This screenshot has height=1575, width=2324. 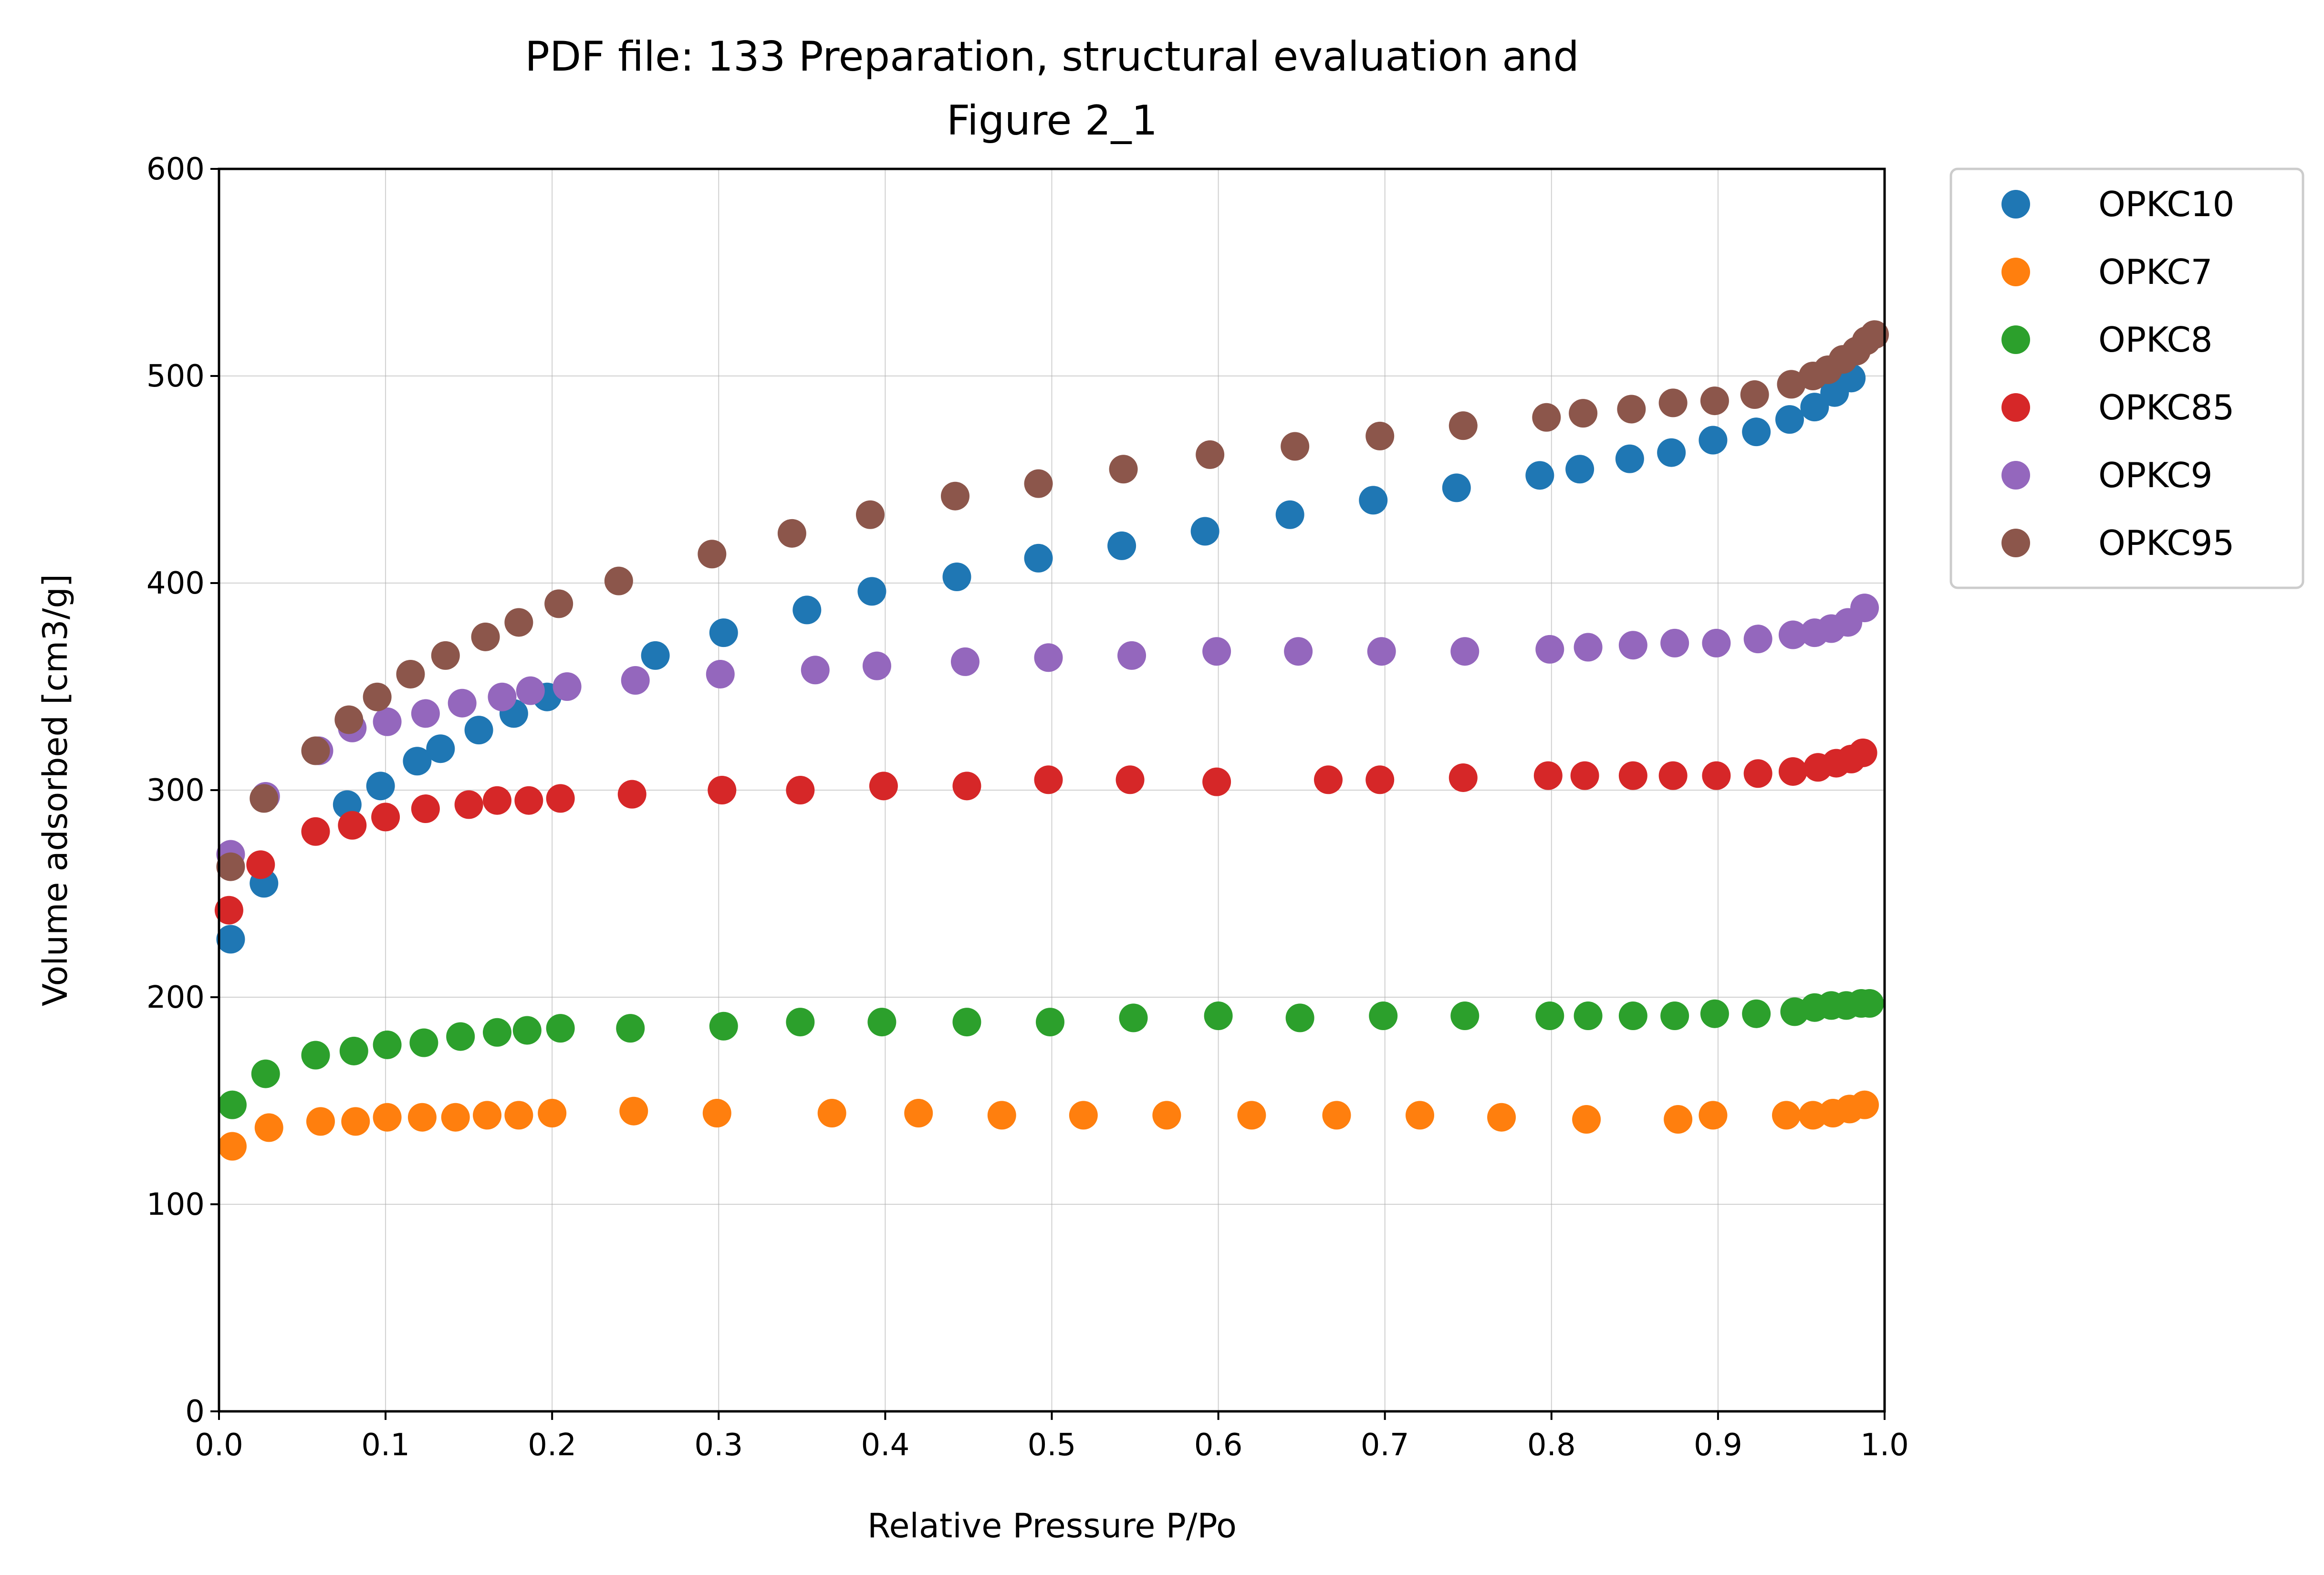 What do you see at coordinates (1047, 731) in the screenshot?
I see `series-opkc9` at bounding box center [1047, 731].